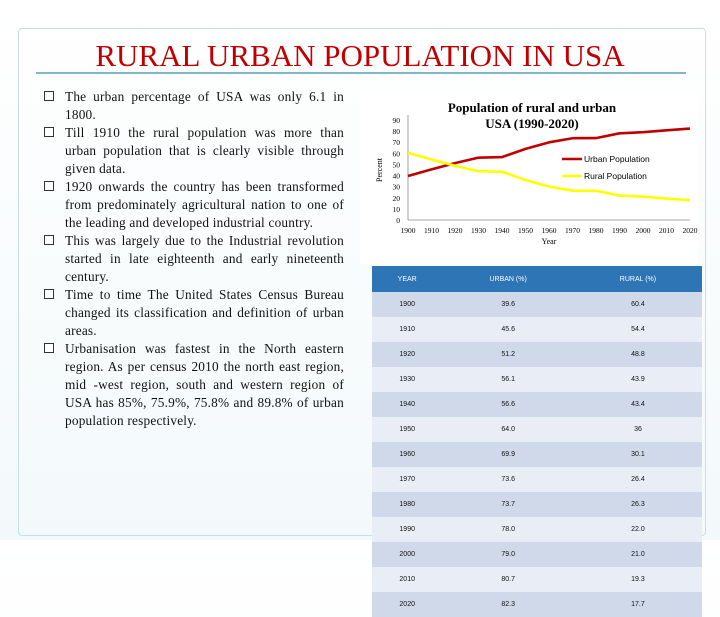 Image resolution: width=720 pixels, height=617 pixels. What do you see at coordinates (407, 429) in the screenshot?
I see `year-cell: 1950` at bounding box center [407, 429].